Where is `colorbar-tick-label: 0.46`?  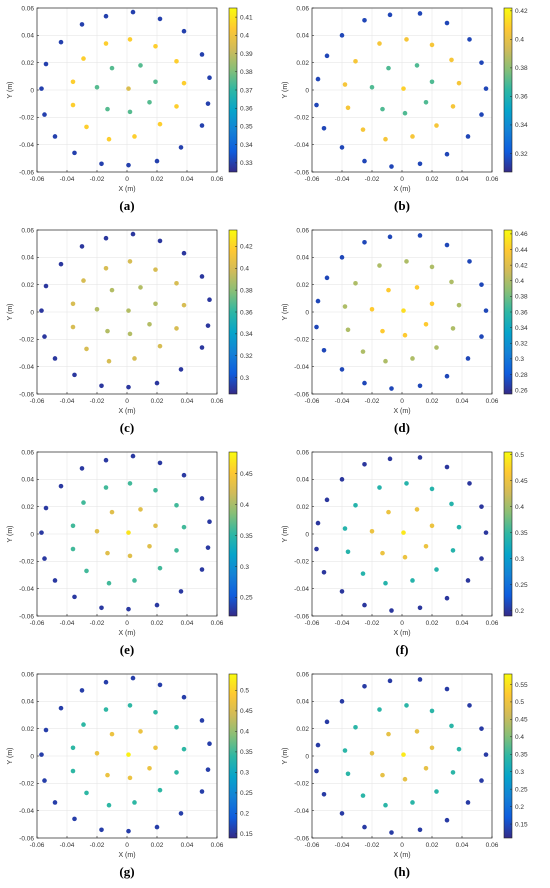
colorbar-tick-label: 0.46 is located at coordinates (521, 234).